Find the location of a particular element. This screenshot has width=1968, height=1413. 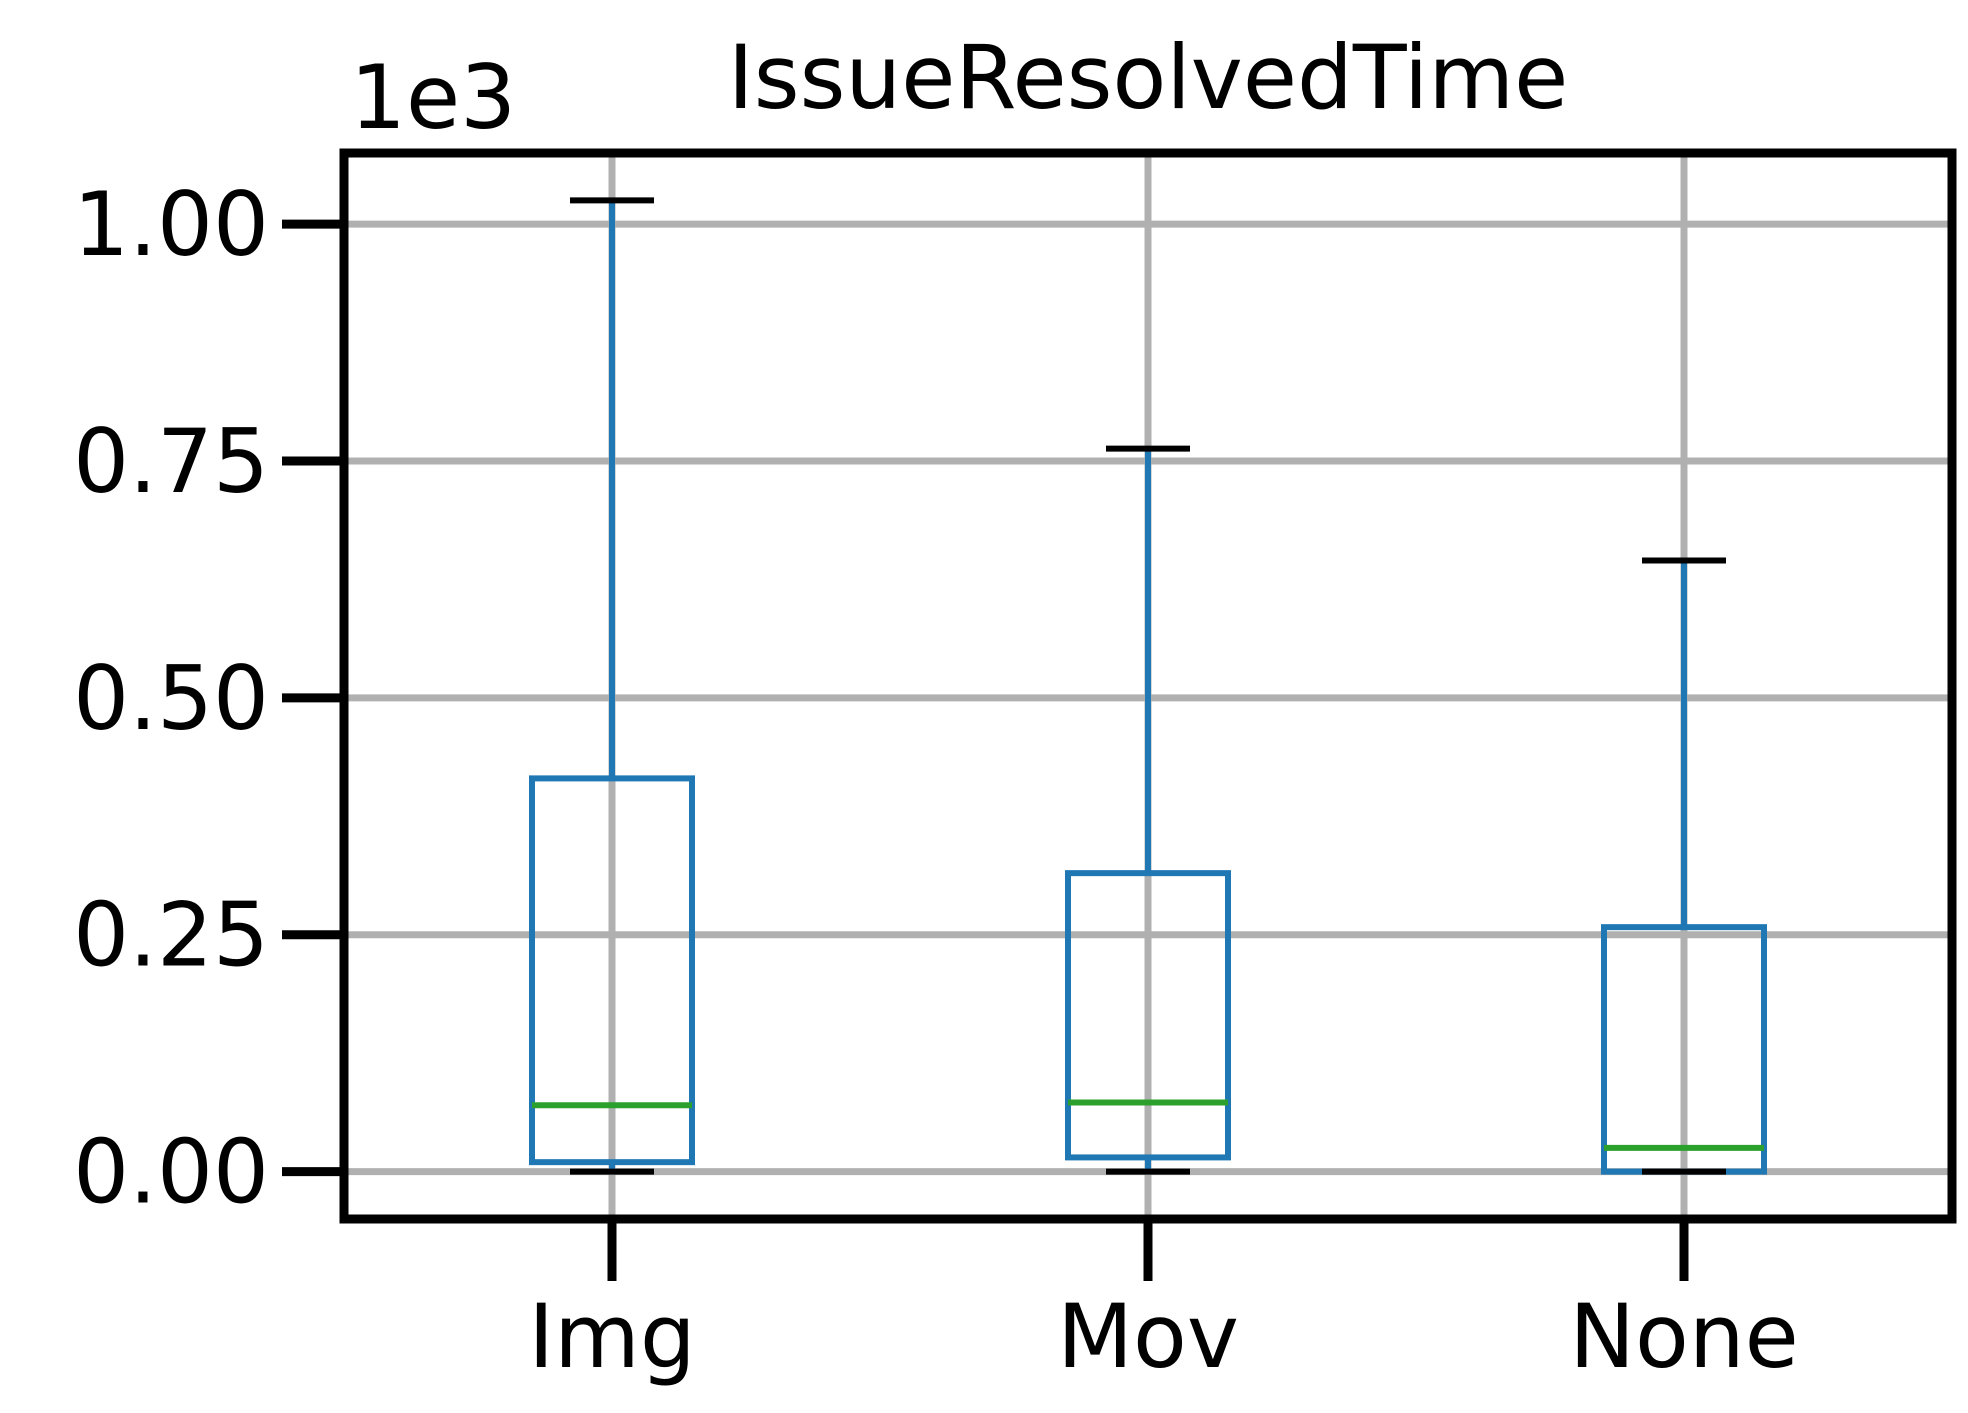

box-mov is located at coordinates (1148, 1015).